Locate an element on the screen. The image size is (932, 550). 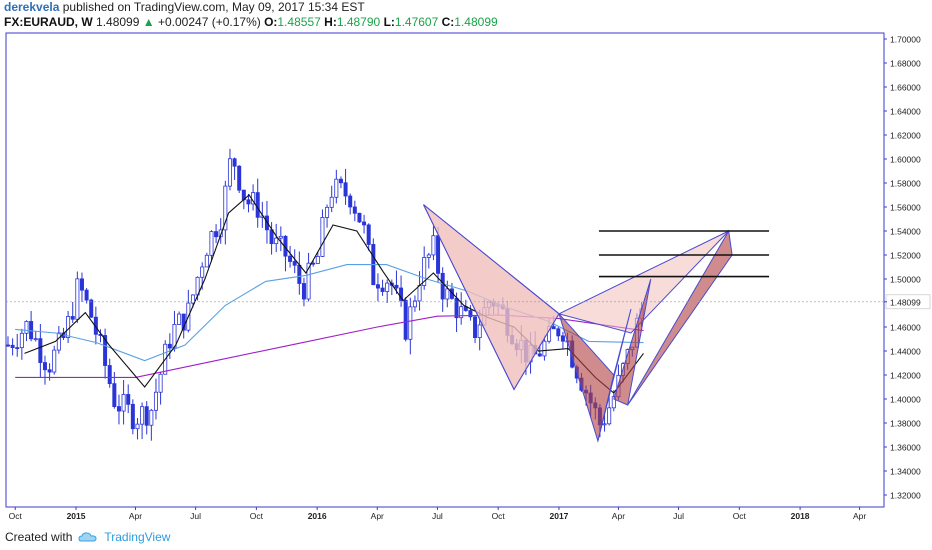
tradingview-cloud-icon is located at coordinates (87, 537).